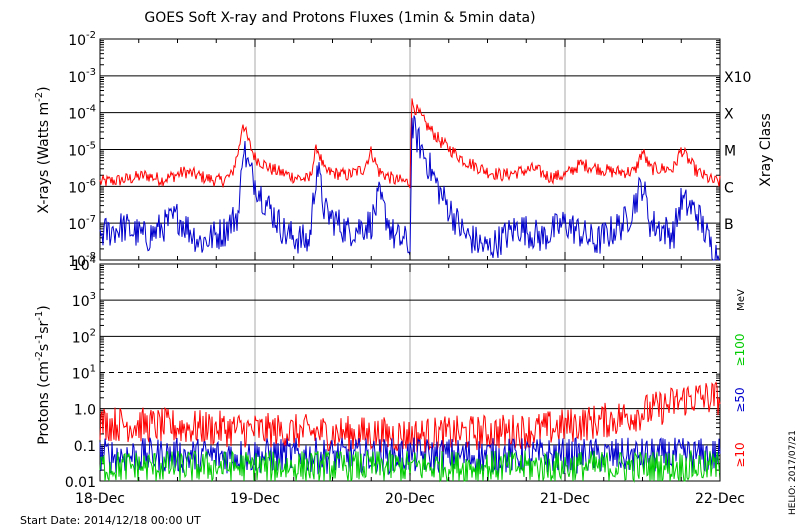 The width and height of the screenshot is (800, 530). What do you see at coordinates (82, 76) in the screenshot?
I see `y-tick-label: 10⁻³` at bounding box center [82, 76].